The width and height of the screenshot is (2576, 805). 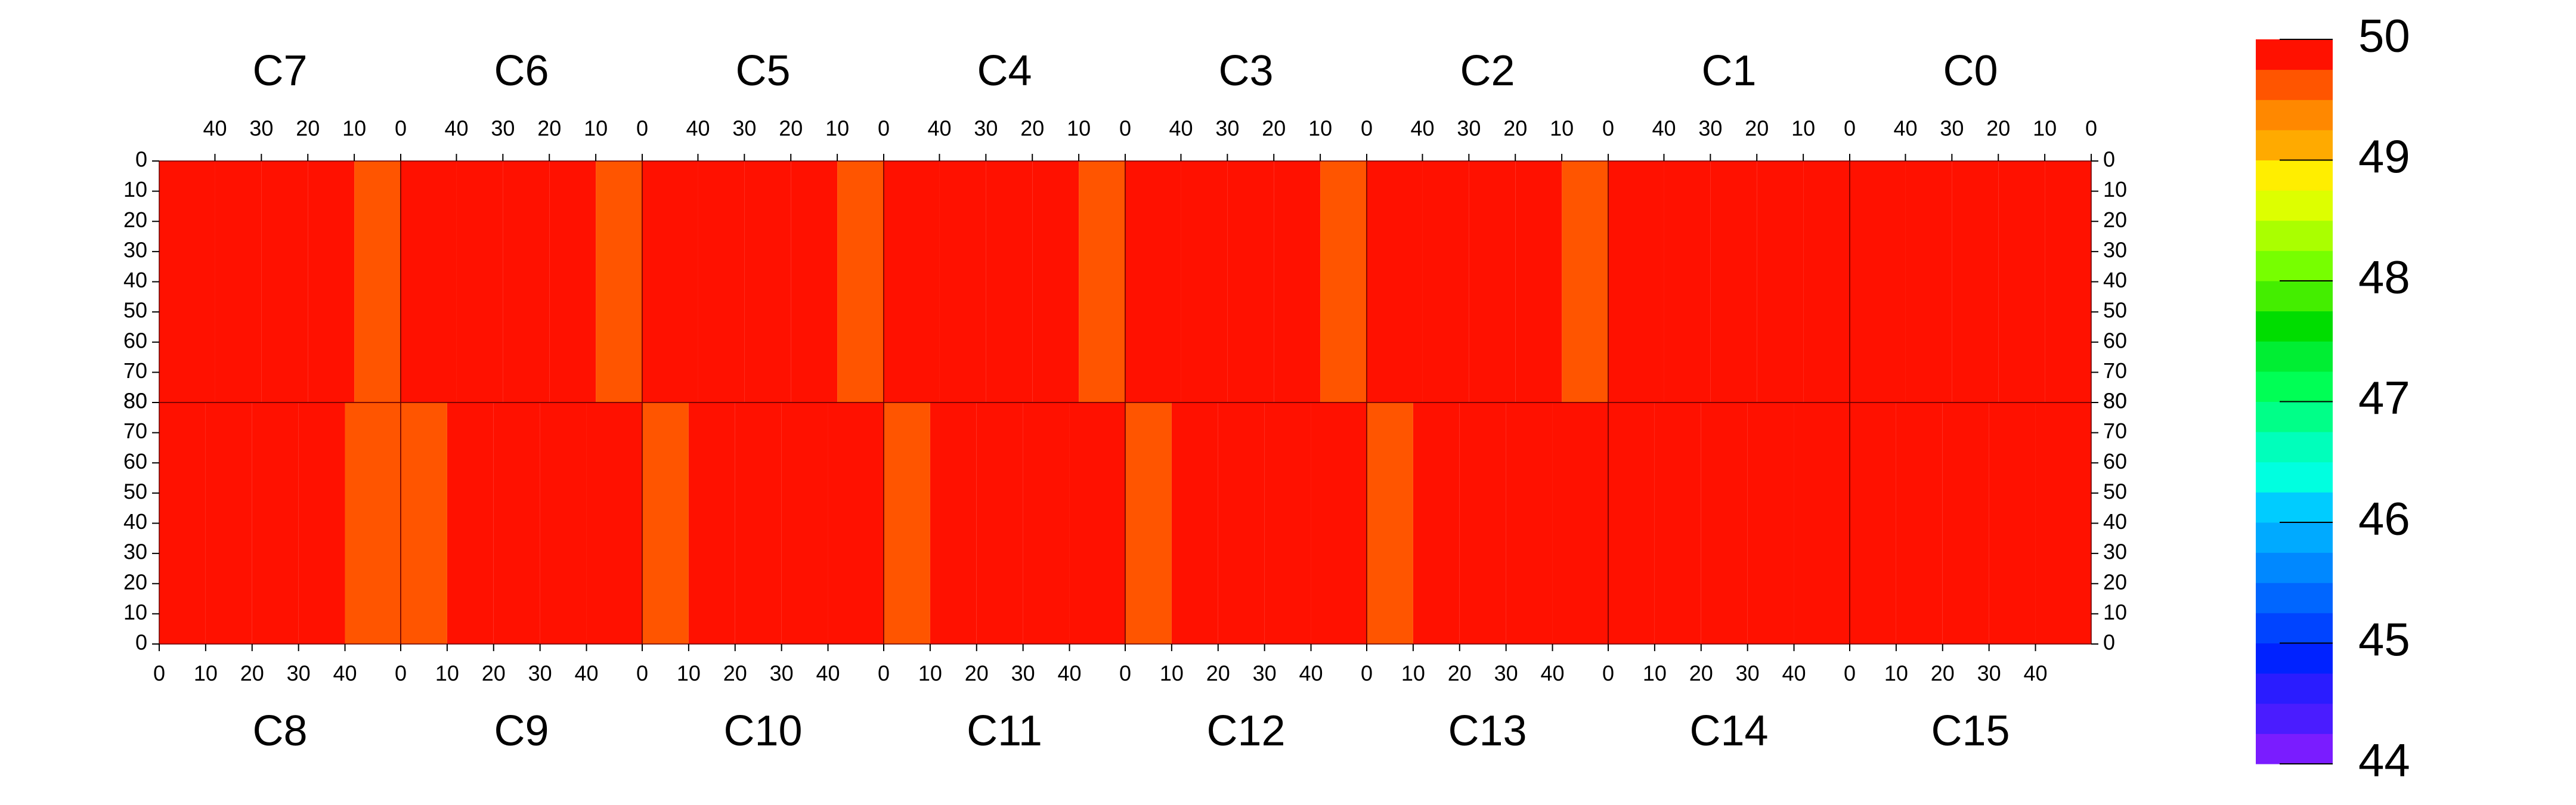 I want to click on chip-label: C2, so click(x=1488, y=71).